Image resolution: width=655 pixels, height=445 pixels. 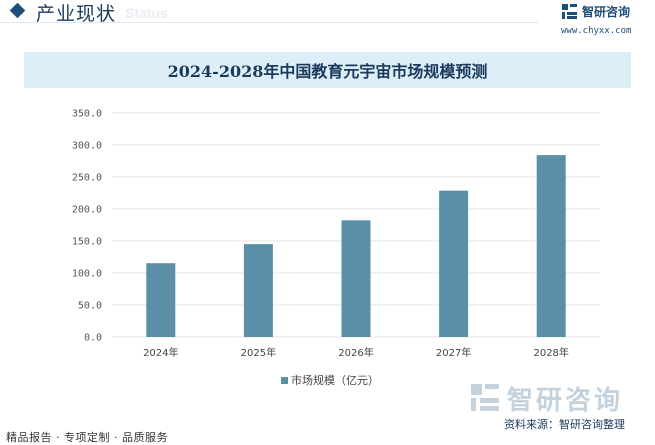 I want to click on watermark-logo-icon, so click(x=485, y=397).